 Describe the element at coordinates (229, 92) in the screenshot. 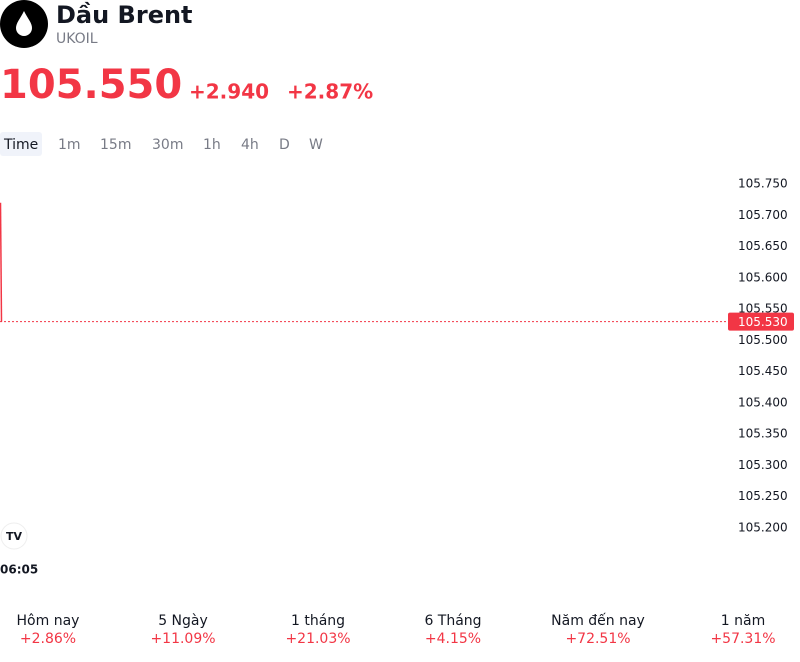

I see `change: +2.940` at that location.